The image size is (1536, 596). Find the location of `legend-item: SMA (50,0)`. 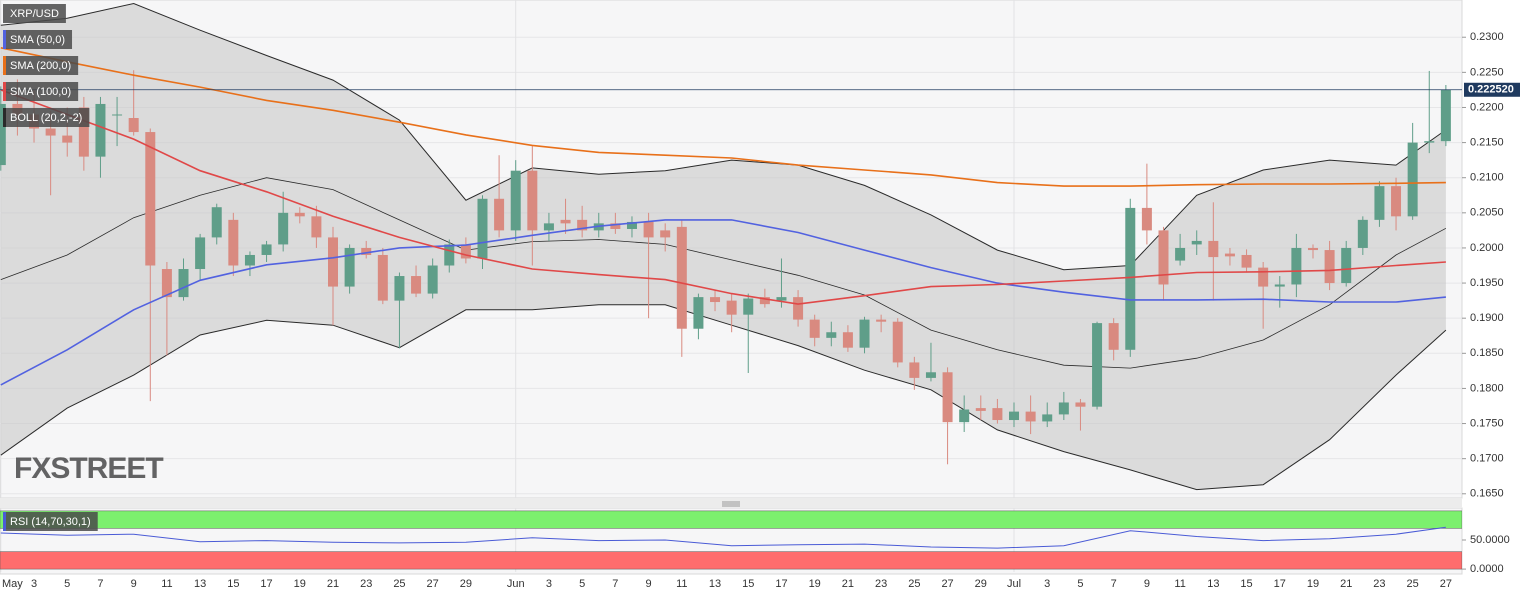

legend-item: SMA (50,0) is located at coordinates (38, 39).